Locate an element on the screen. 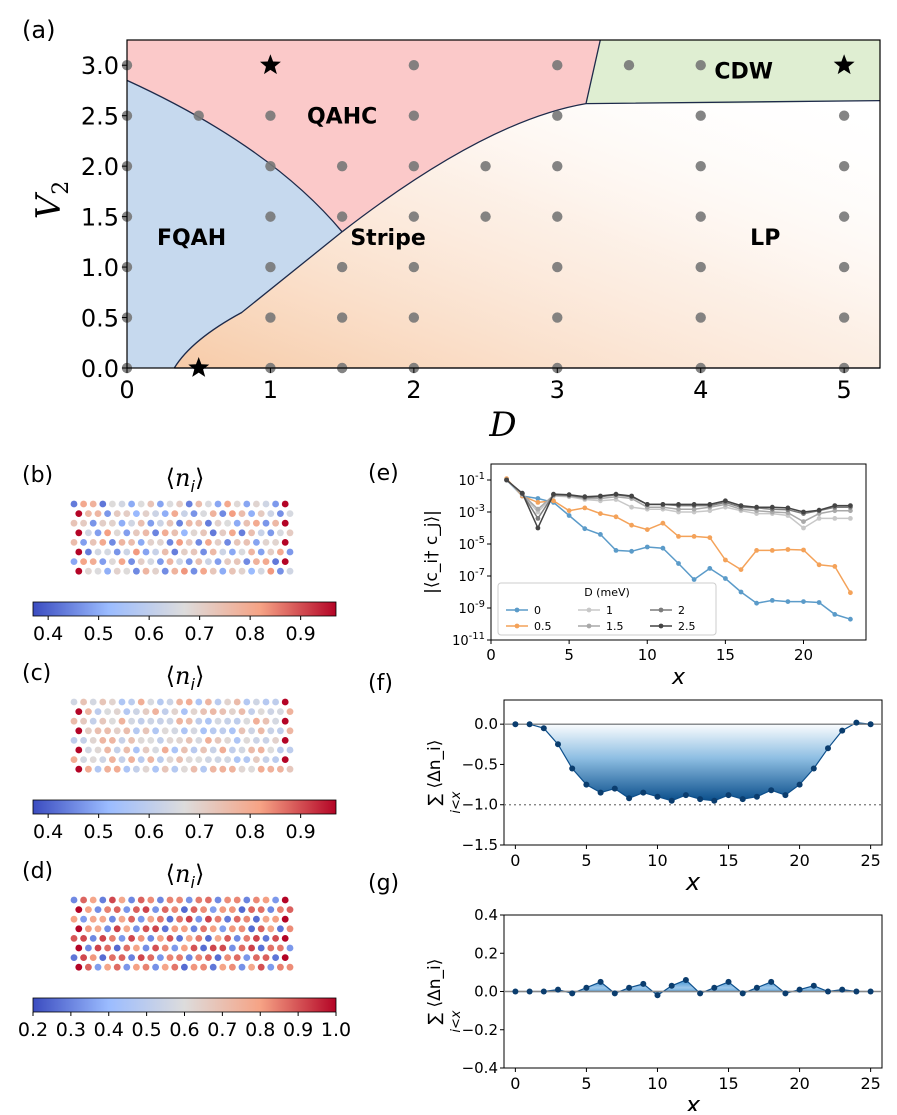 Image resolution: width=897 pixels, height=1115 pixels. region-label-stripe: Stripe is located at coordinates (387, 238).